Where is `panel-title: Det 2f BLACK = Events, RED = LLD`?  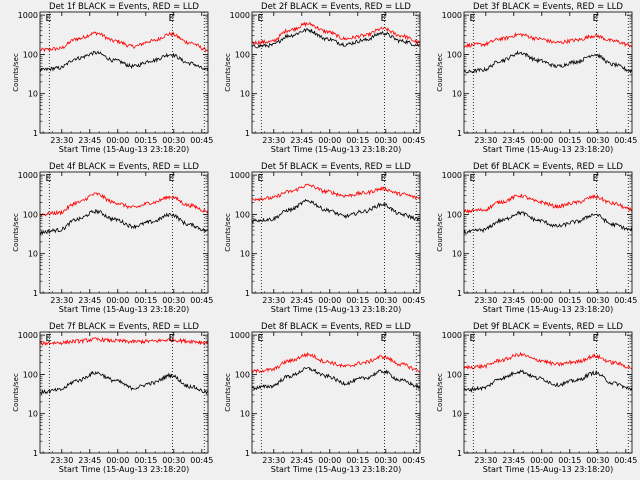
panel-title: Det 2f BLACK = Events, RED = LLD is located at coordinates (336, 7).